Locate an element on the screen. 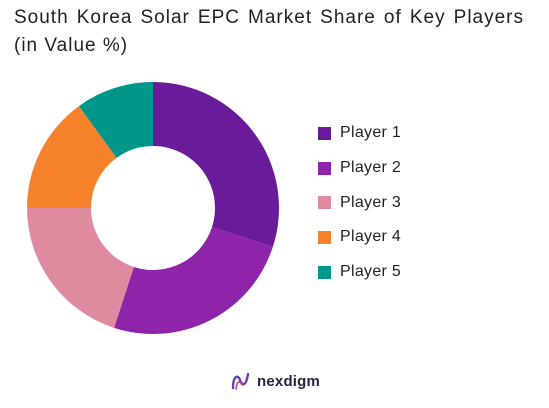 Image resolution: width=549 pixels, height=408 pixels. brand-logo: nexdigm is located at coordinates (275, 381).